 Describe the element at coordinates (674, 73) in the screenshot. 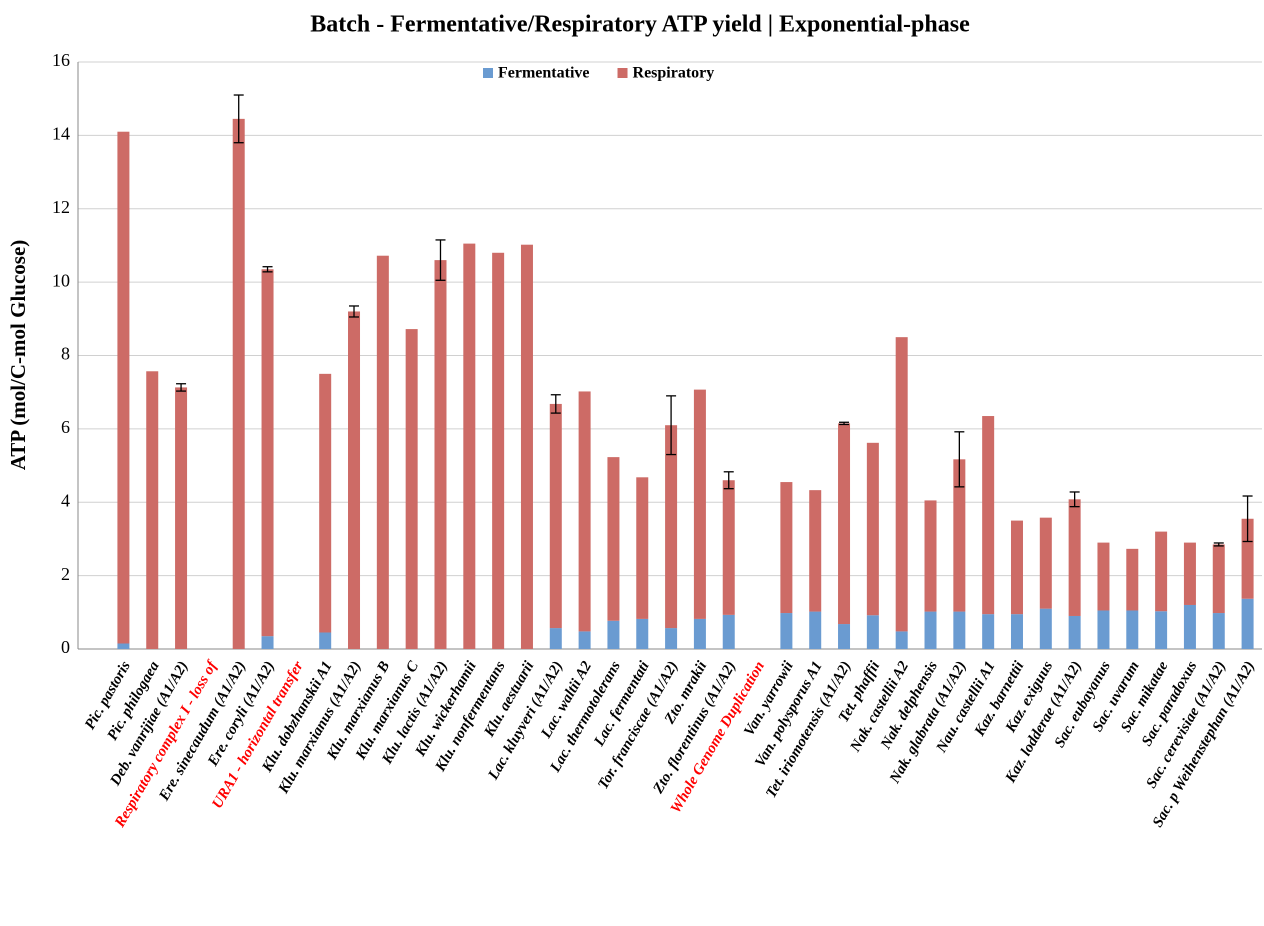

I see `legend-label: Respiratory` at that location.